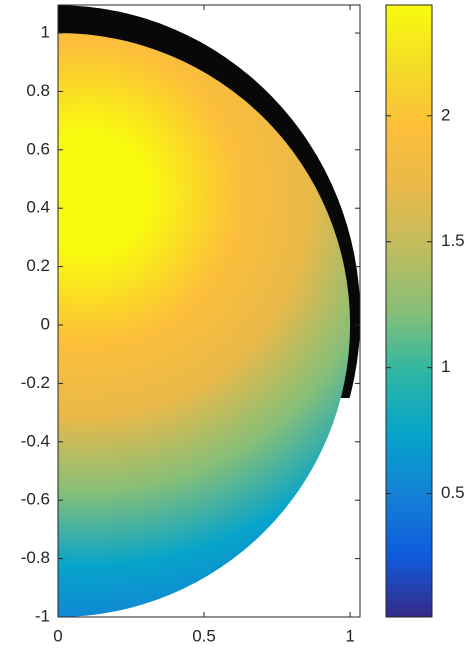  I want to click on y-tick-label: 0.2, so click(38, 265).